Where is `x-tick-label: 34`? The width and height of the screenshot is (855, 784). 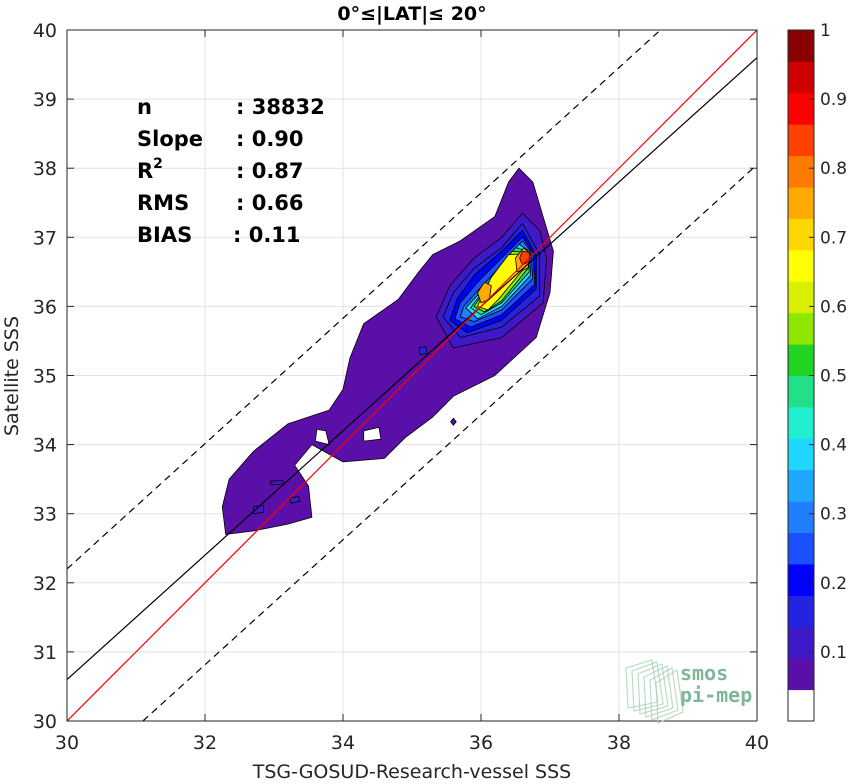
x-tick-label: 34 is located at coordinates (343, 743).